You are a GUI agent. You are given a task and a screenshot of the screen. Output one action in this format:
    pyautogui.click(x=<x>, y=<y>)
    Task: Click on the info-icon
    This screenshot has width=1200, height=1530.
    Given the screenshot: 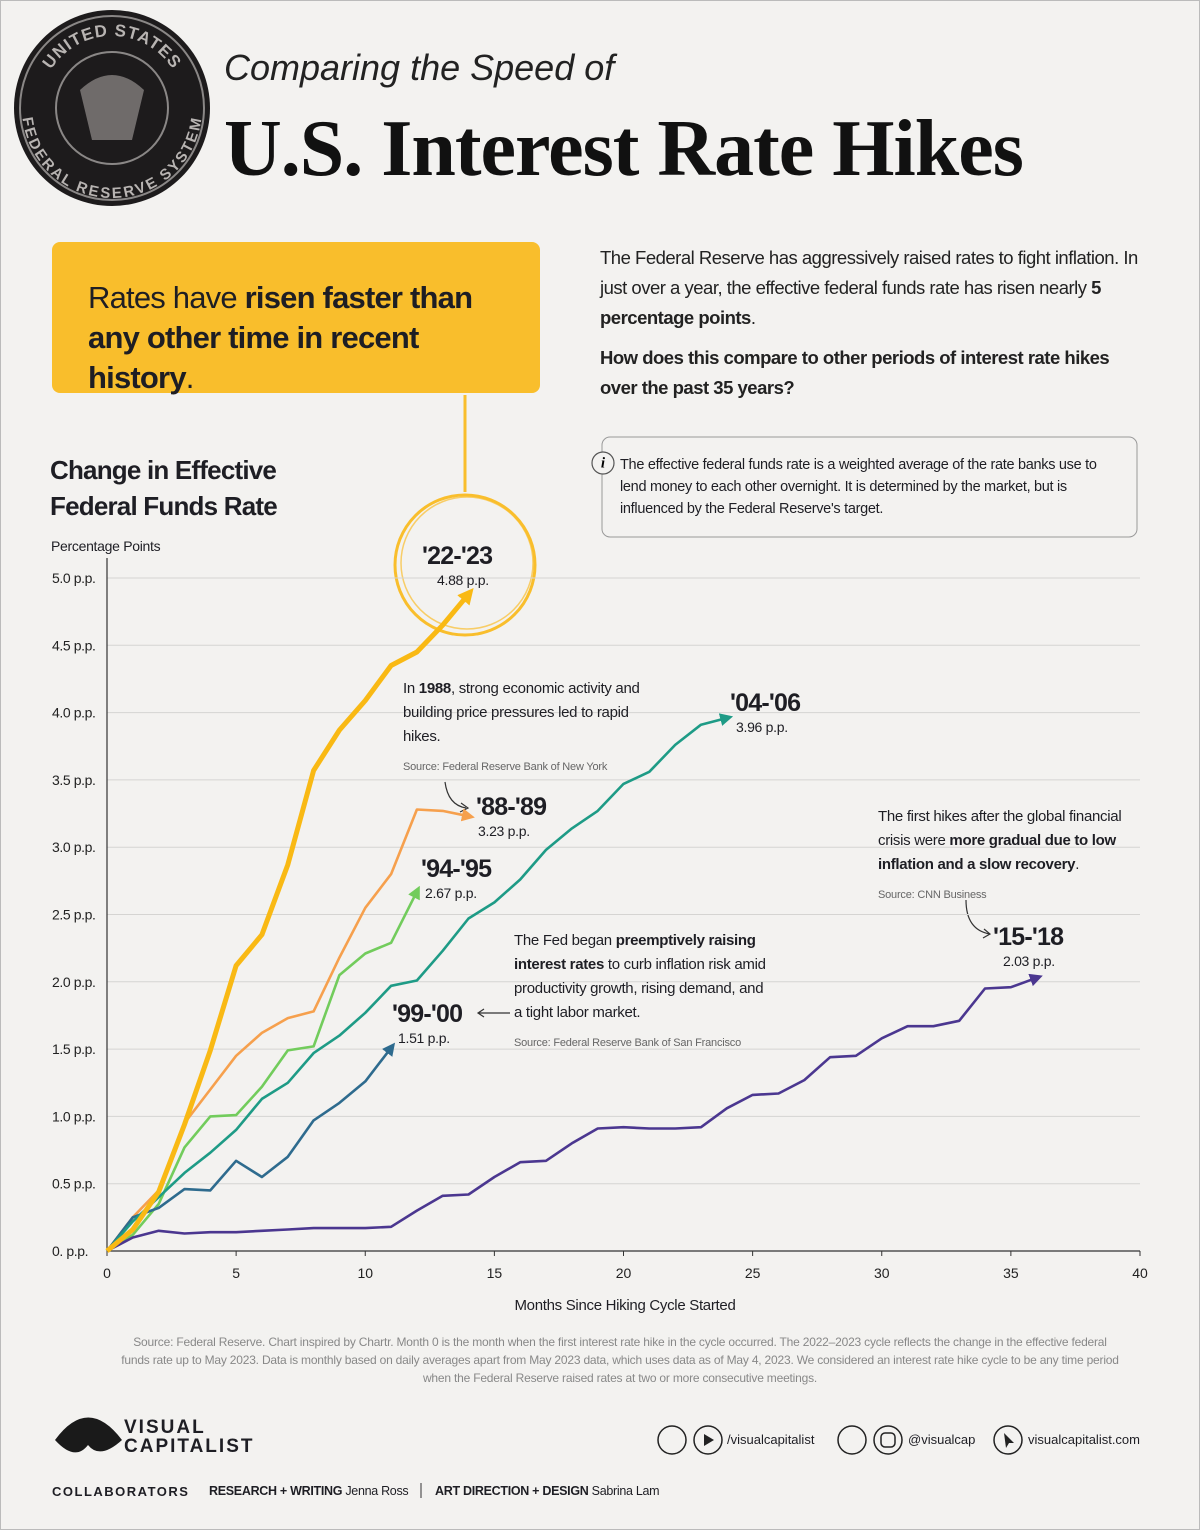 What is the action you would take?
    pyautogui.click(x=603, y=463)
    